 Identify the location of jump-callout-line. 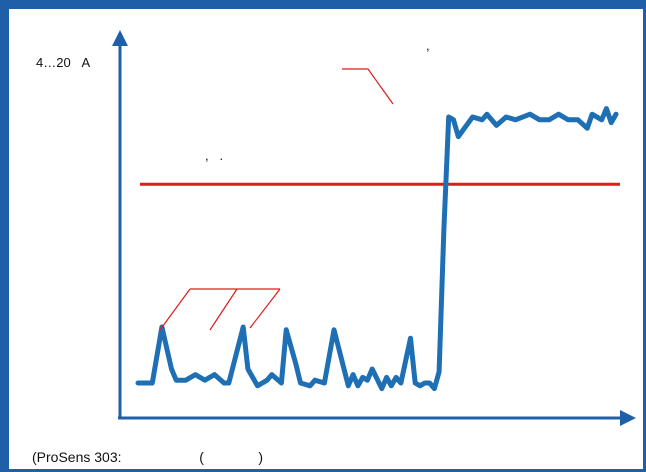
(368, 86).